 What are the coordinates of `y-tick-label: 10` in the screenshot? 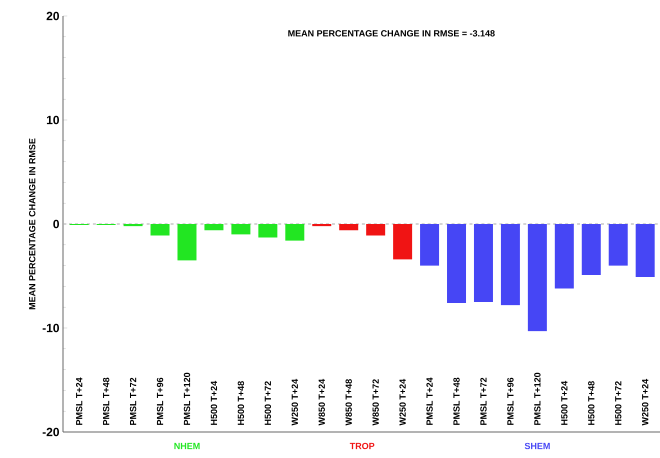 It's located at (52, 120).